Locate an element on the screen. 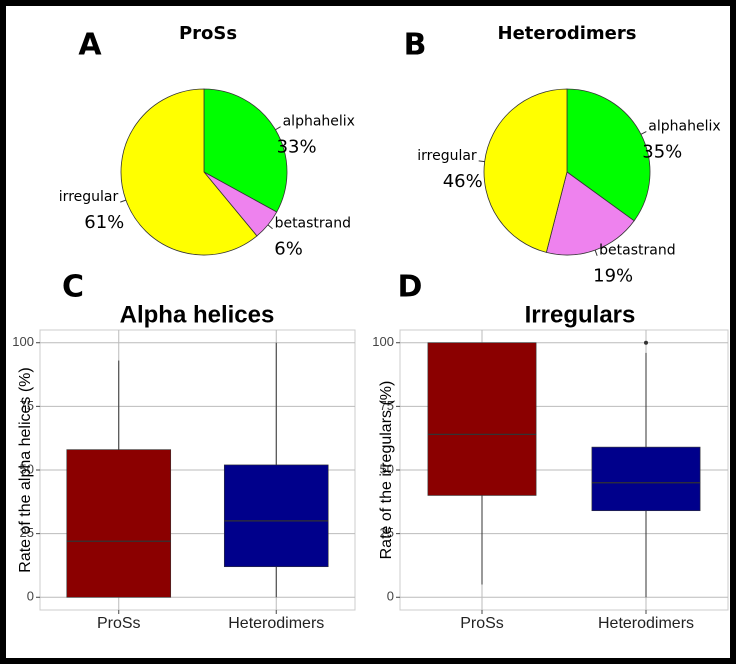  panel-letter: D is located at coordinates (410, 287).